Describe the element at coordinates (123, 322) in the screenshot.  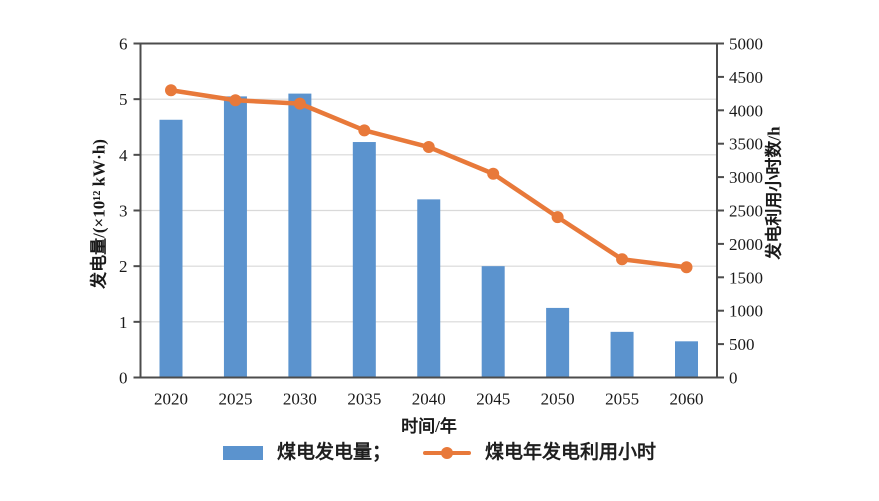
I see `y-left-tick-label: 1` at that location.